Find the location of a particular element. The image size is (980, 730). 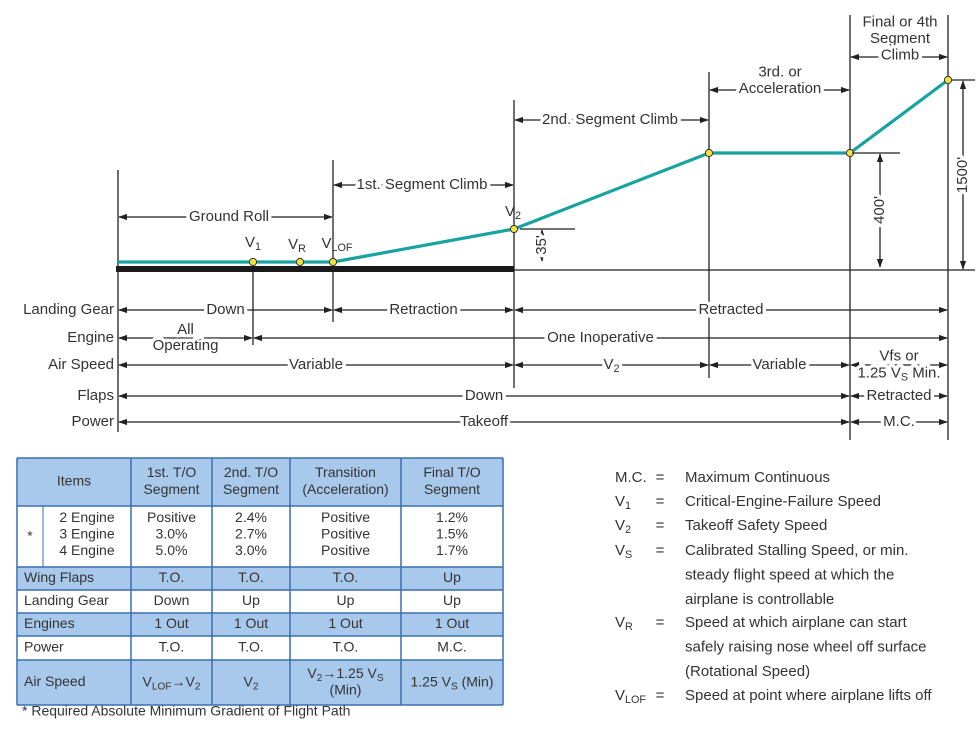

table-cell: 1.25 VS (Min) is located at coordinates (452, 682).